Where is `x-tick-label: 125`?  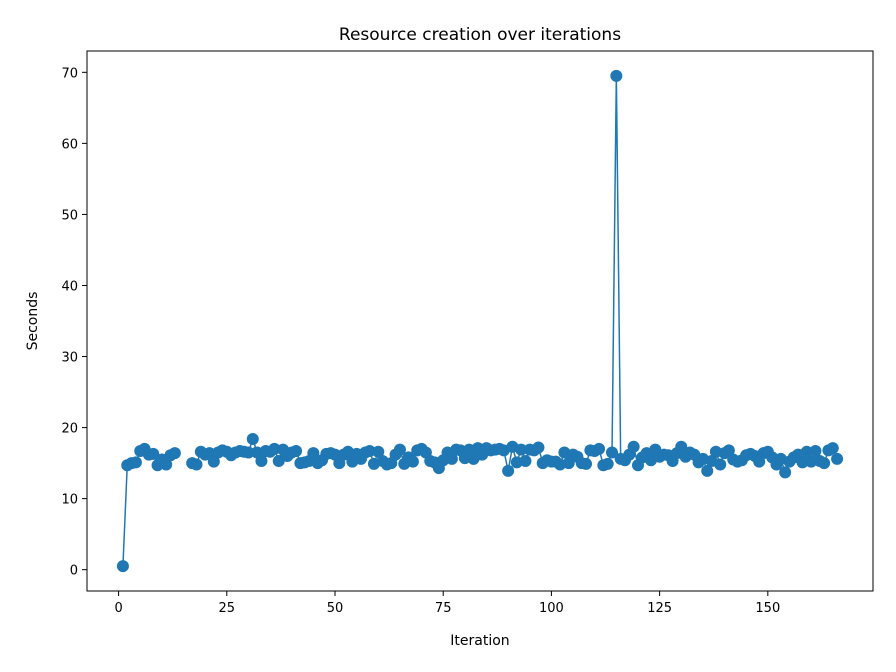 x-tick-label: 125 is located at coordinates (659, 608).